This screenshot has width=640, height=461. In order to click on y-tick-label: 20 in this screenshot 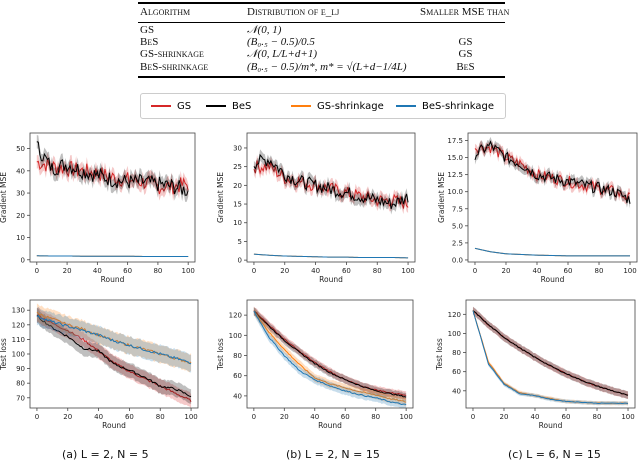, I will do `click(20, 216)`.